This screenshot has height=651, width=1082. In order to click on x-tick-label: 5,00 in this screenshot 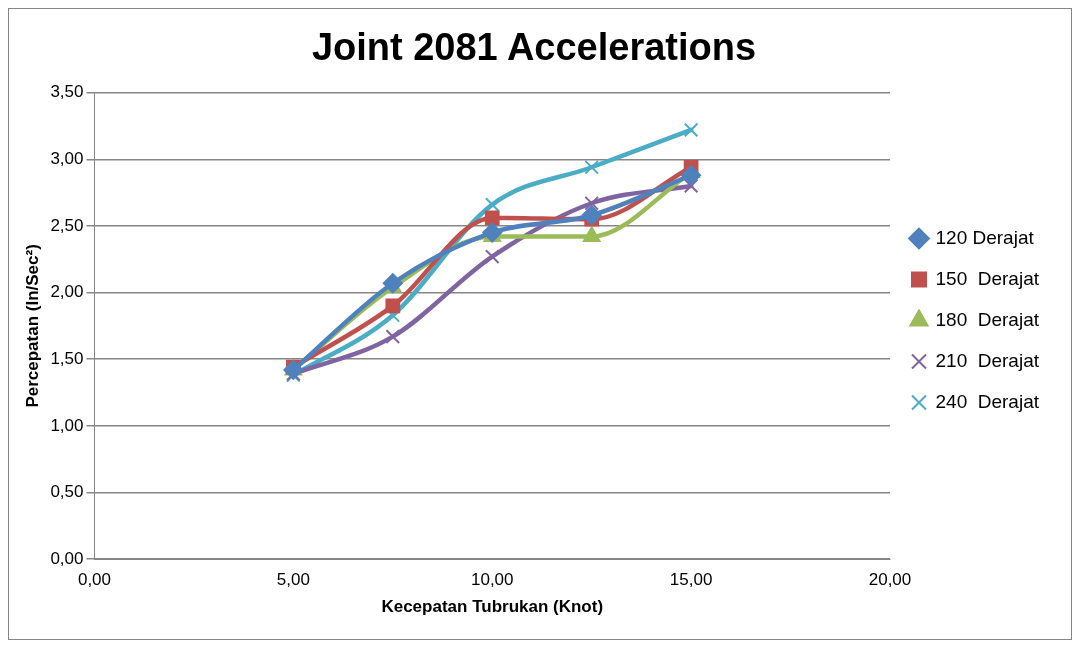, I will do `click(293, 580)`.